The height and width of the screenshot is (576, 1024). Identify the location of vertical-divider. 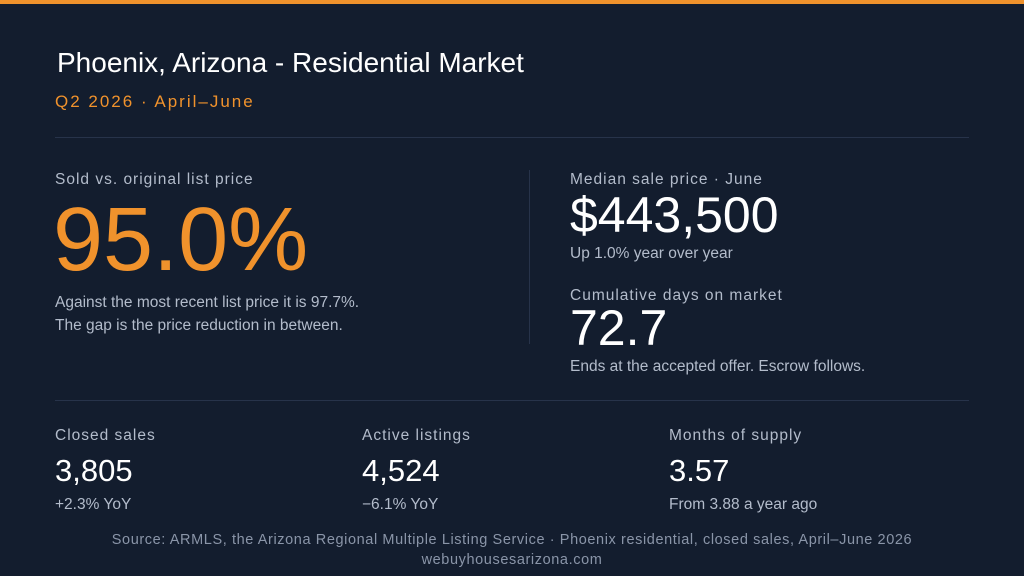
(529, 257).